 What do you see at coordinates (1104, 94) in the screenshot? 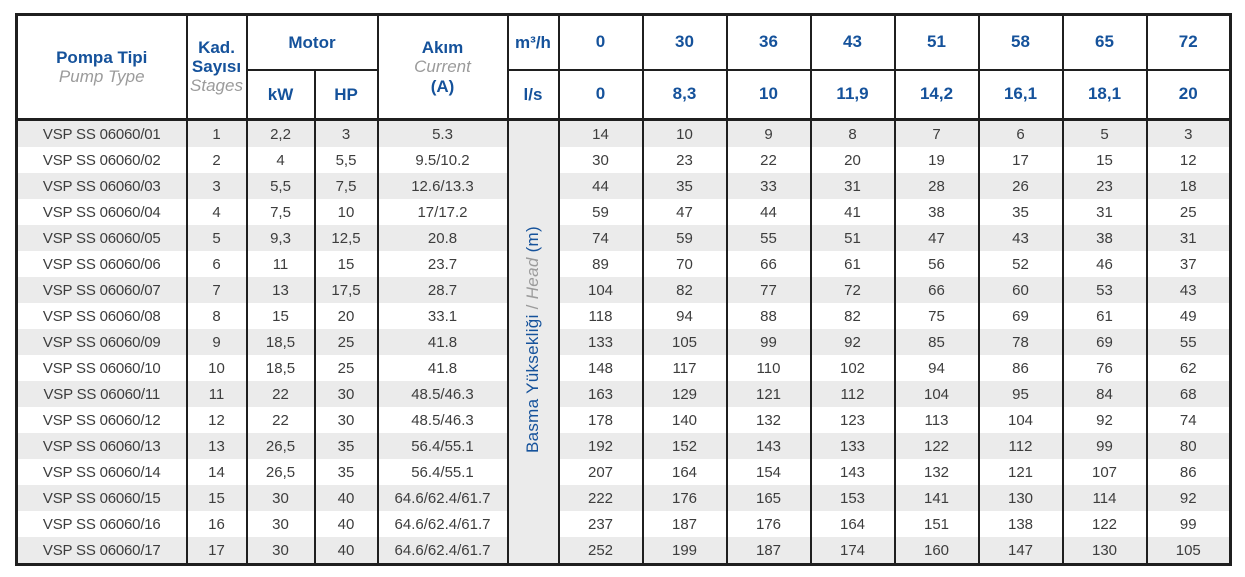
I see `header-flow-ls-value-6: 18,1` at bounding box center [1104, 94].